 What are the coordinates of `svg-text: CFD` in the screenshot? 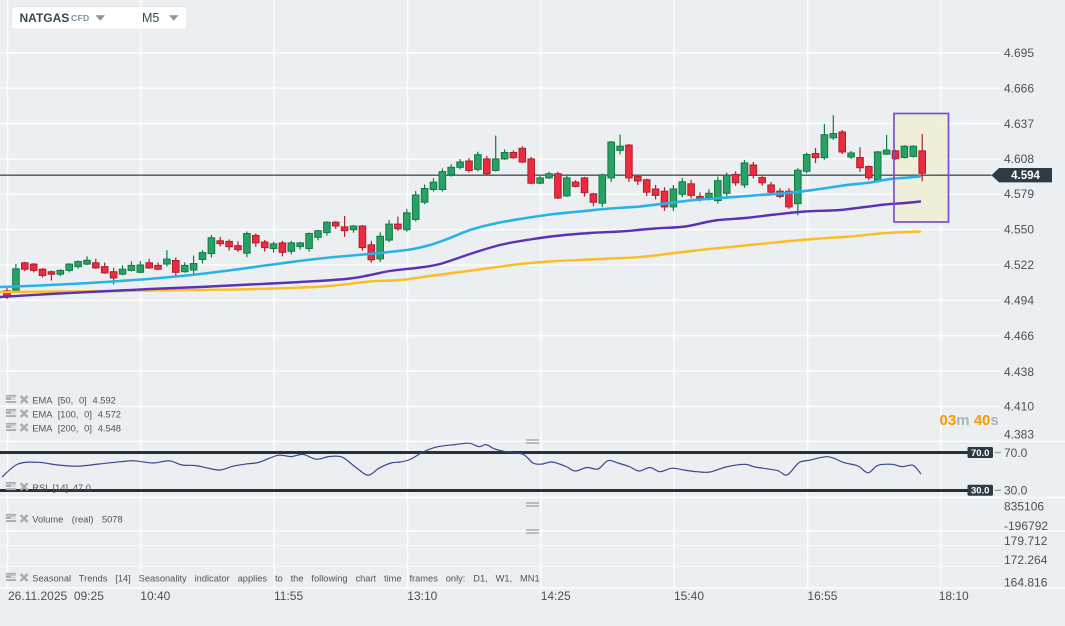 It's located at (80, 18).